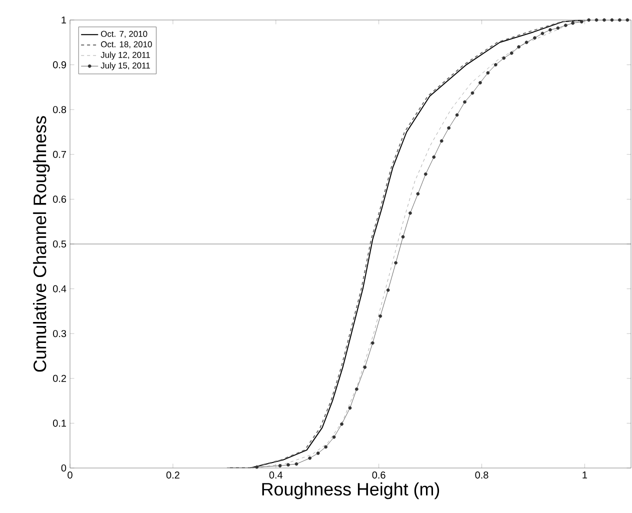 This screenshot has width=632, height=513. I want to click on x-tick-label: 0, so click(70, 475).